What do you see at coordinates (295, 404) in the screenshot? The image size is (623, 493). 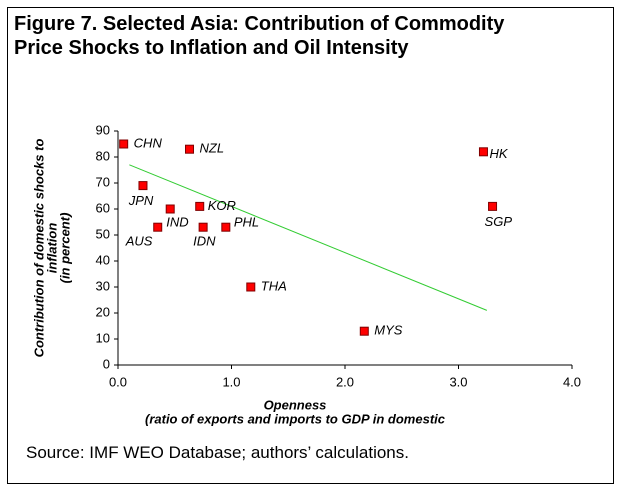 I see `x-axis-label: Openness` at bounding box center [295, 404].